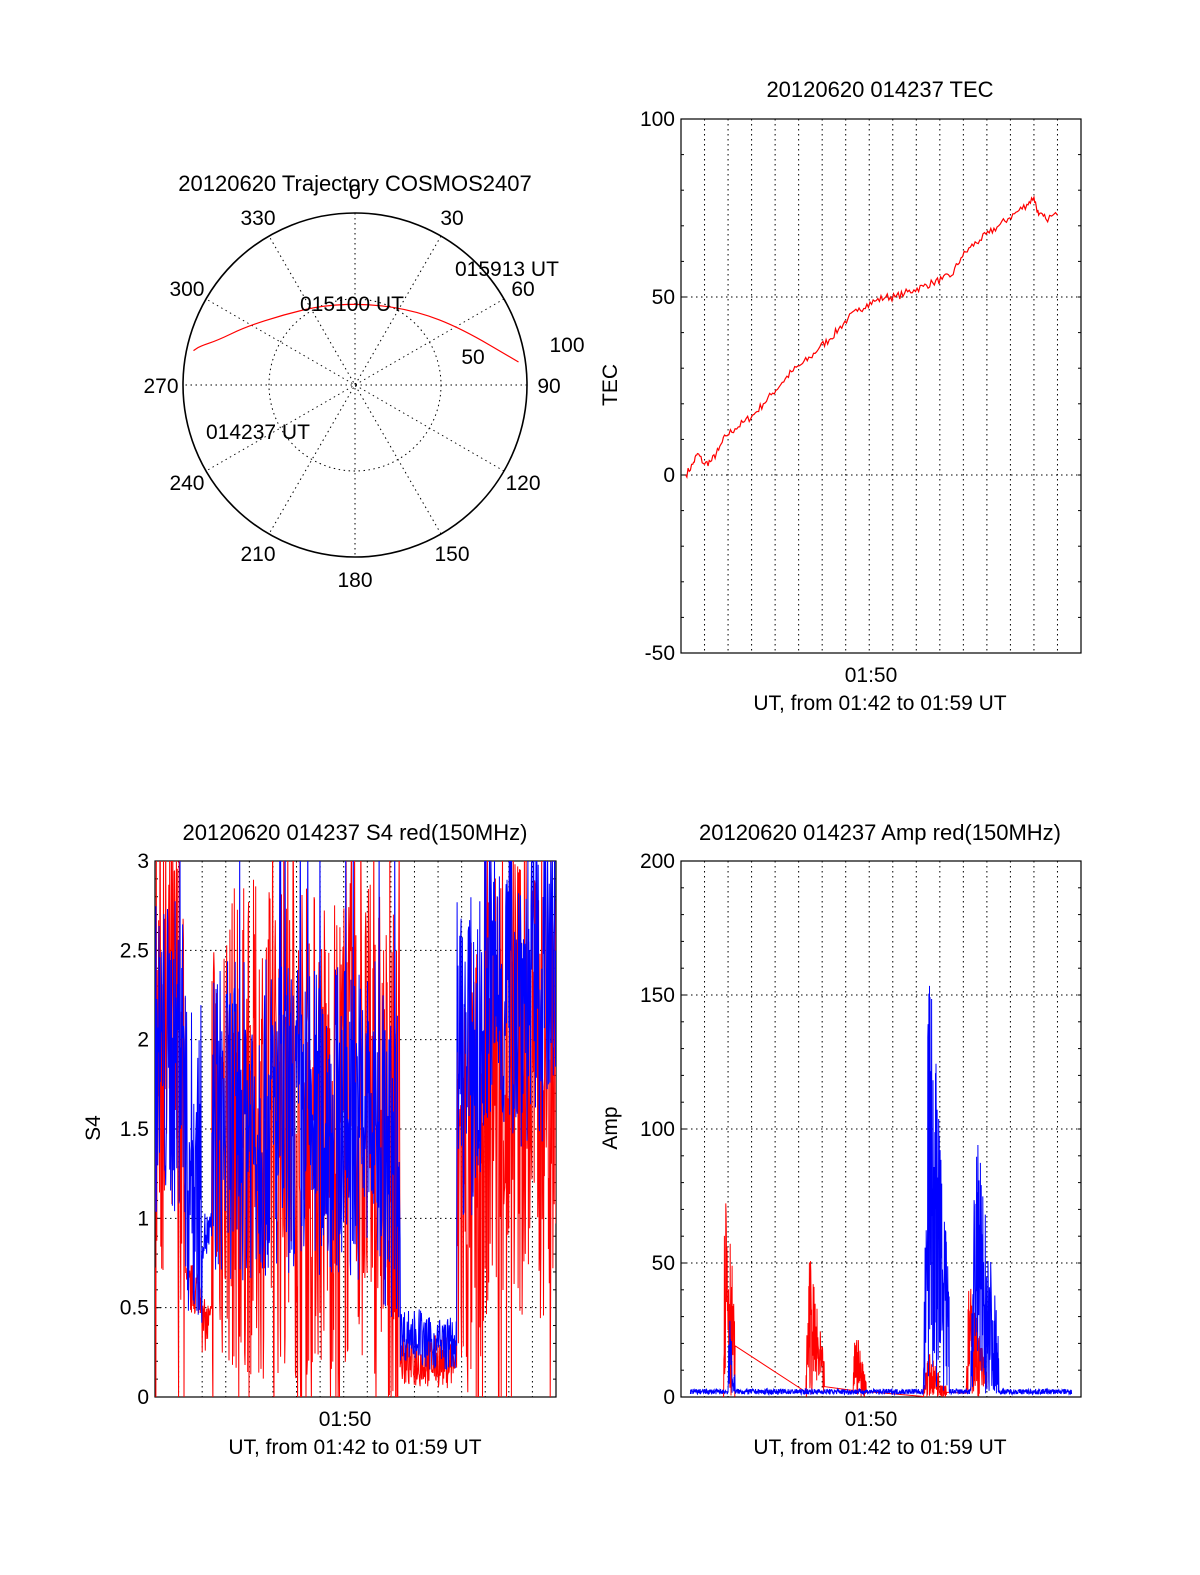  I want to click on azimuth-label: 180, so click(354, 580).